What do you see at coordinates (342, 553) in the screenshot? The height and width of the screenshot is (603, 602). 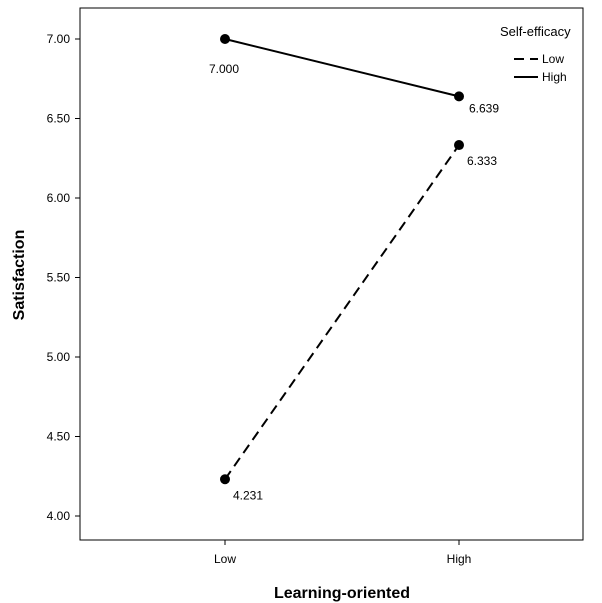 I see `x-axis: Low High` at bounding box center [342, 553].